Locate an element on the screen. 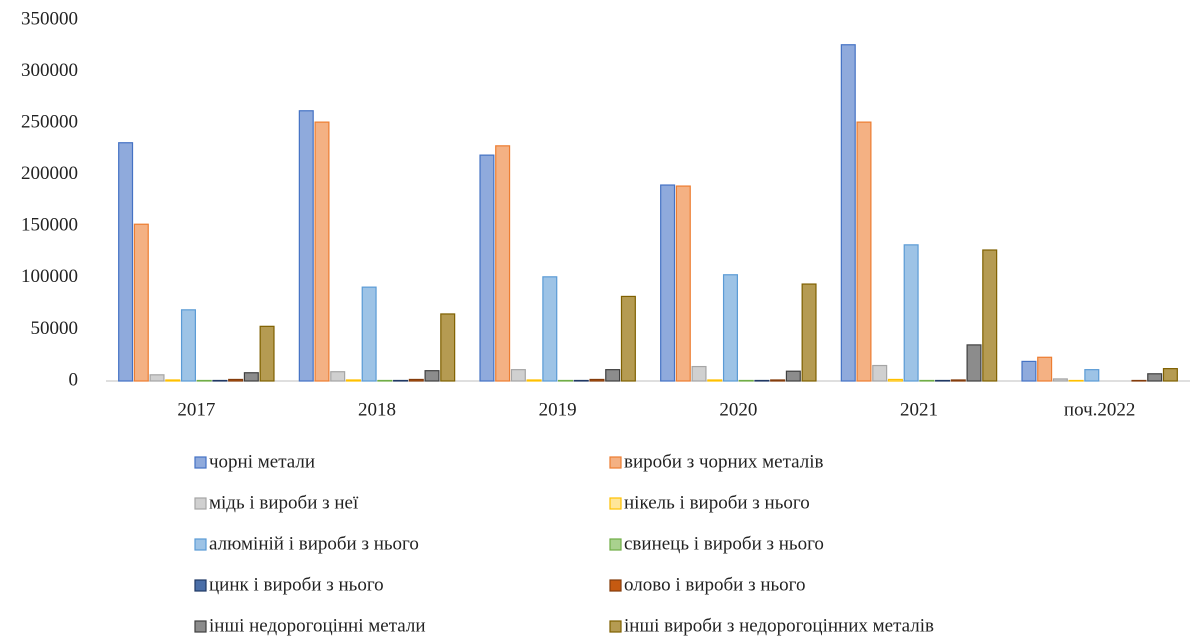  legend-label: чорні метали is located at coordinates (262, 461).